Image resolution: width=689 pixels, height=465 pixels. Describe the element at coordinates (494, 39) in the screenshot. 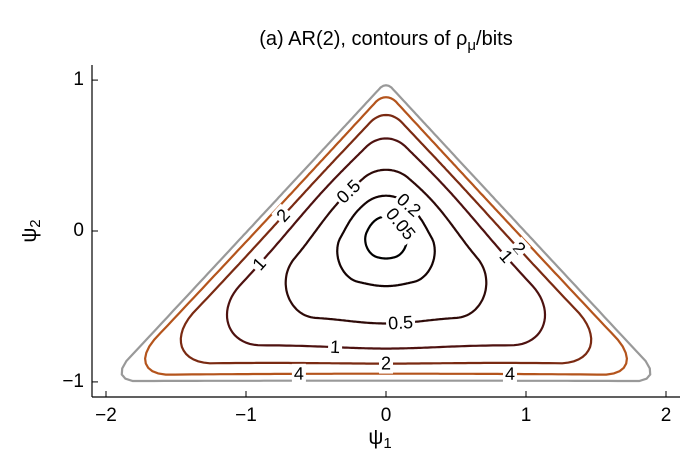

I see `title-suffix: /bits` at that location.